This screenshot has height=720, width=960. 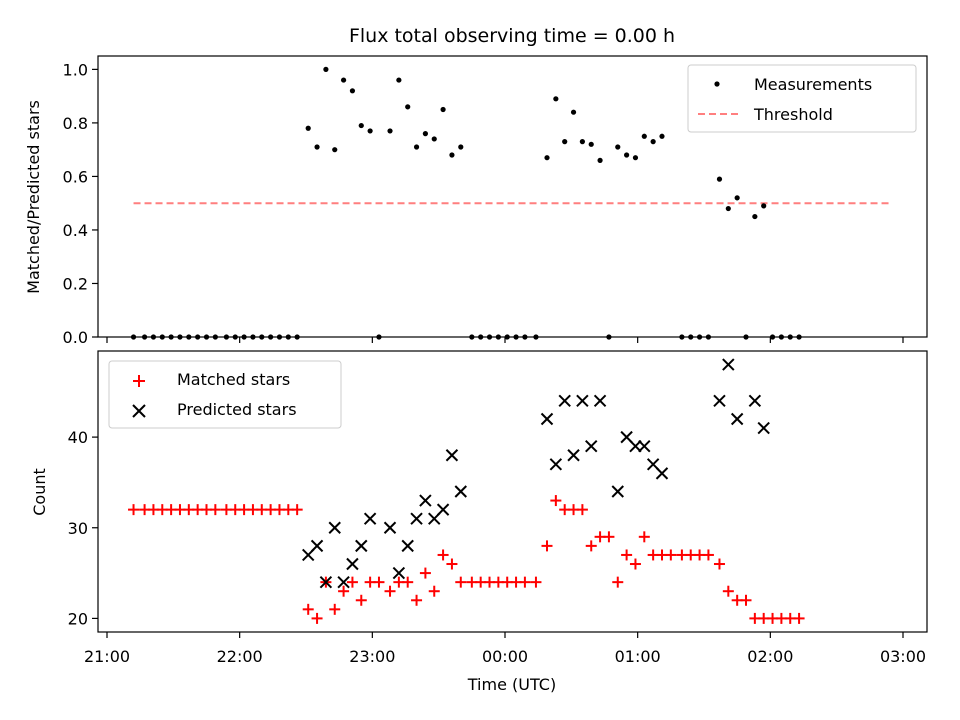 What do you see at coordinates (80, 203) in the screenshot?
I see `top-y-ticks: 0.0 0.2 0.4 0.6 0.8 1.0` at bounding box center [80, 203].